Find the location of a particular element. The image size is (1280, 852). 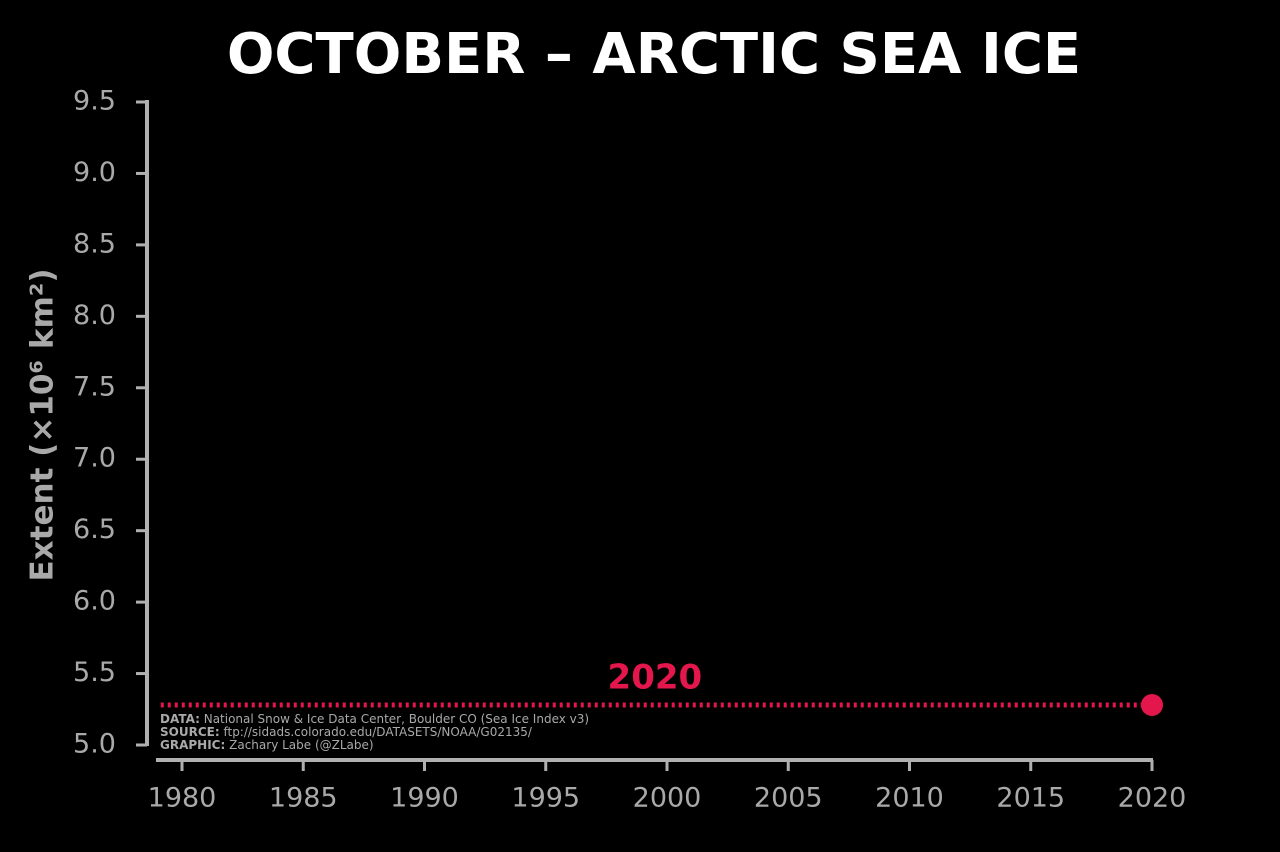

x-tick-label: 2015 is located at coordinates (1030, 798).